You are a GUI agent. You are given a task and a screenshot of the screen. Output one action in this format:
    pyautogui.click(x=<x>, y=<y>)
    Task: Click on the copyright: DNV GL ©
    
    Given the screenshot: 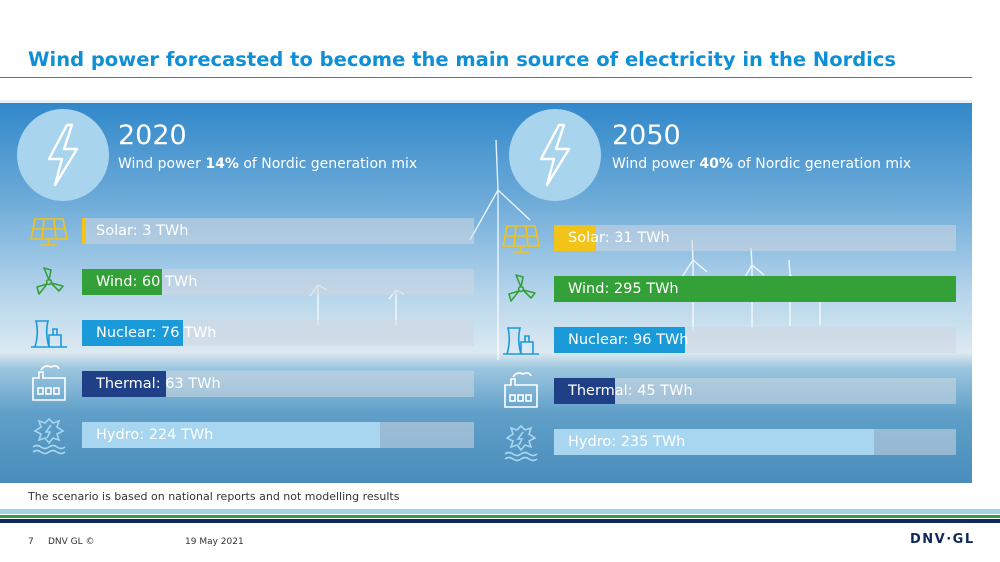 What is the action you would take?
    pyautogui.click(x=71, y=542)
    